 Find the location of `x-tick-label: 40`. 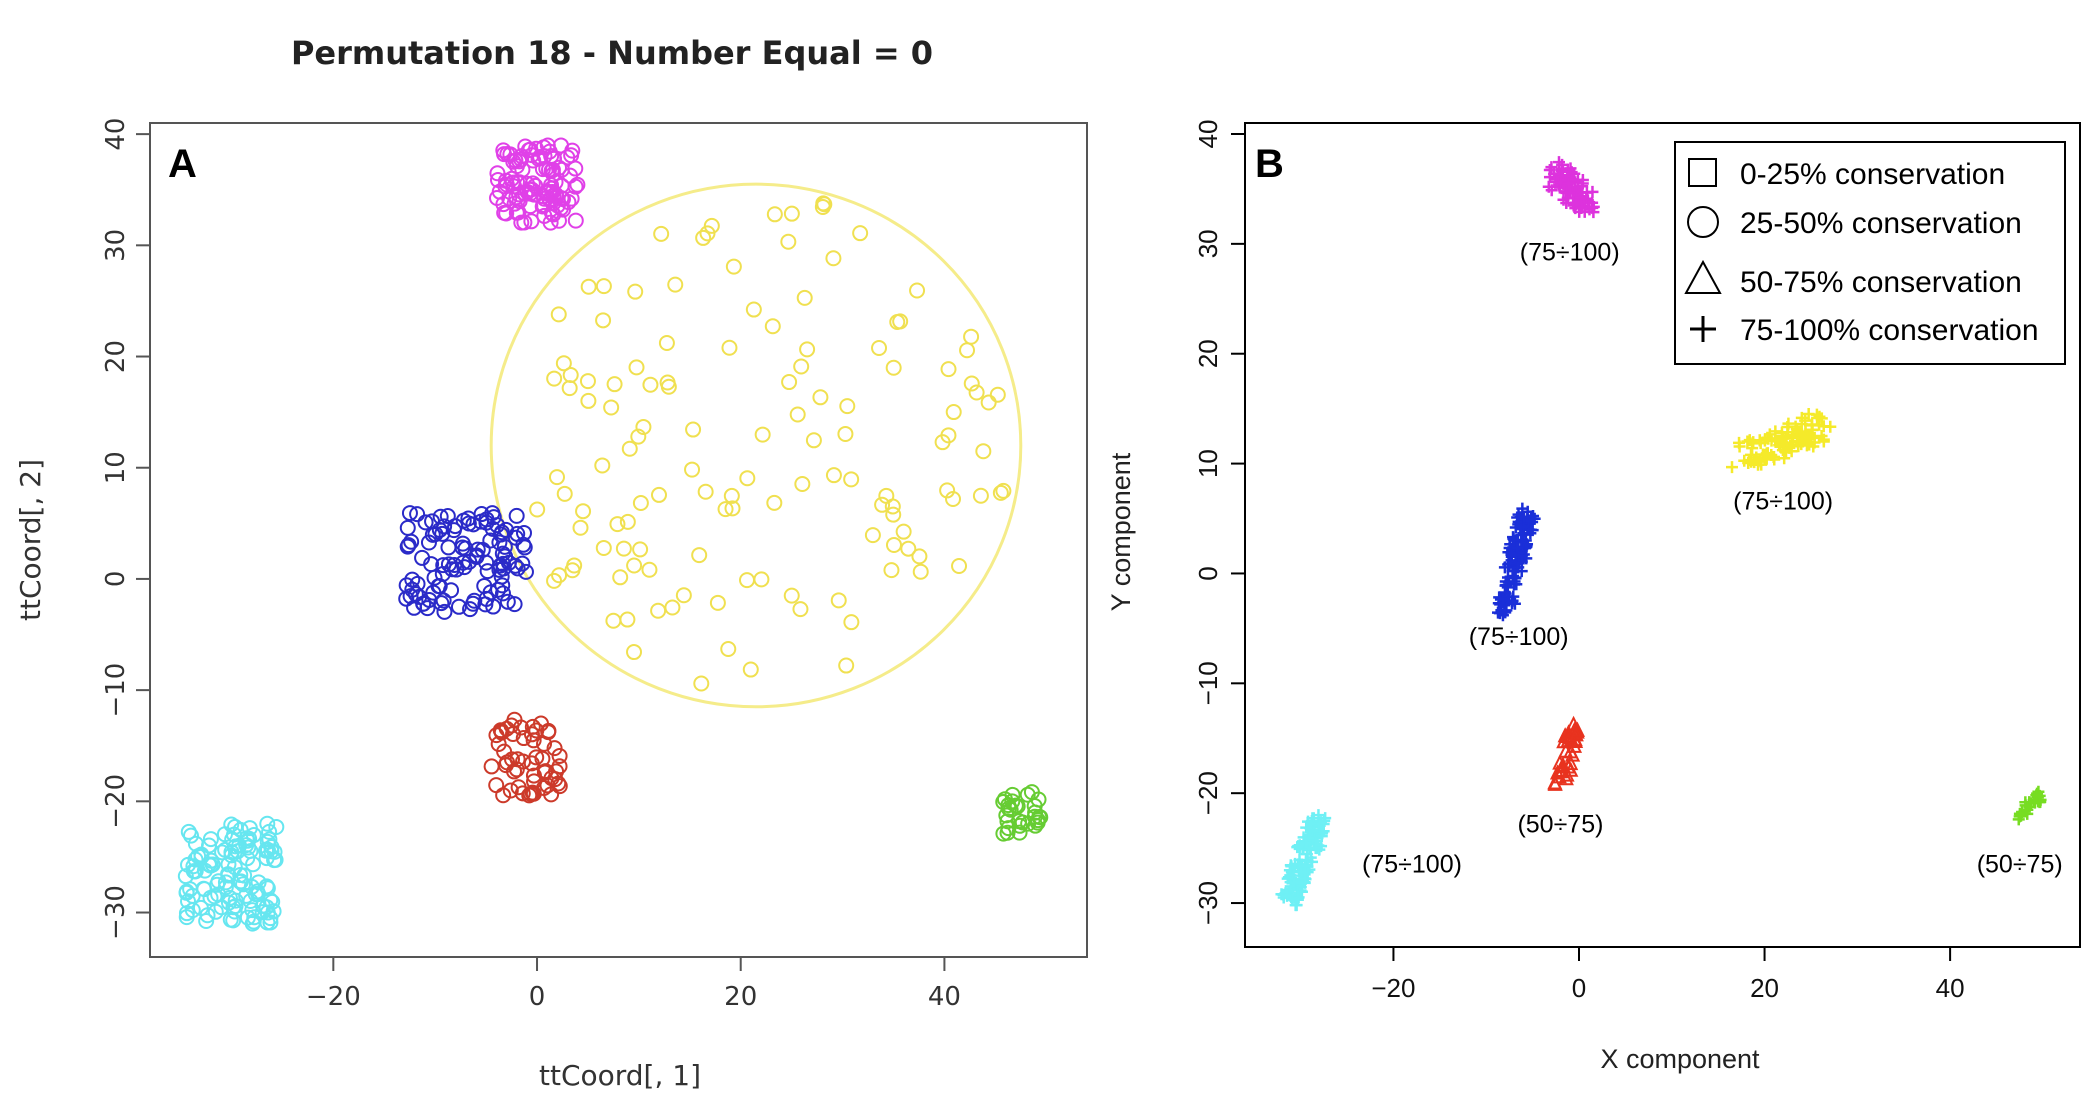

x-tick-label: 40 is located at coordinates (944, 997).